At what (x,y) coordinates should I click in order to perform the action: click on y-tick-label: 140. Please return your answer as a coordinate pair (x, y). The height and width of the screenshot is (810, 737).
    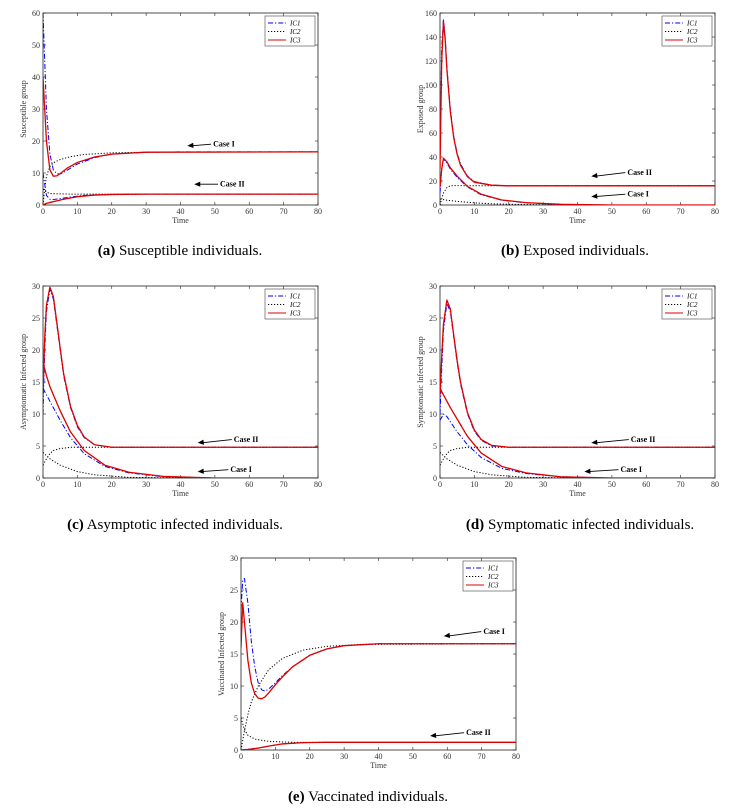
    Looking at the image, I should click on (431, 37).